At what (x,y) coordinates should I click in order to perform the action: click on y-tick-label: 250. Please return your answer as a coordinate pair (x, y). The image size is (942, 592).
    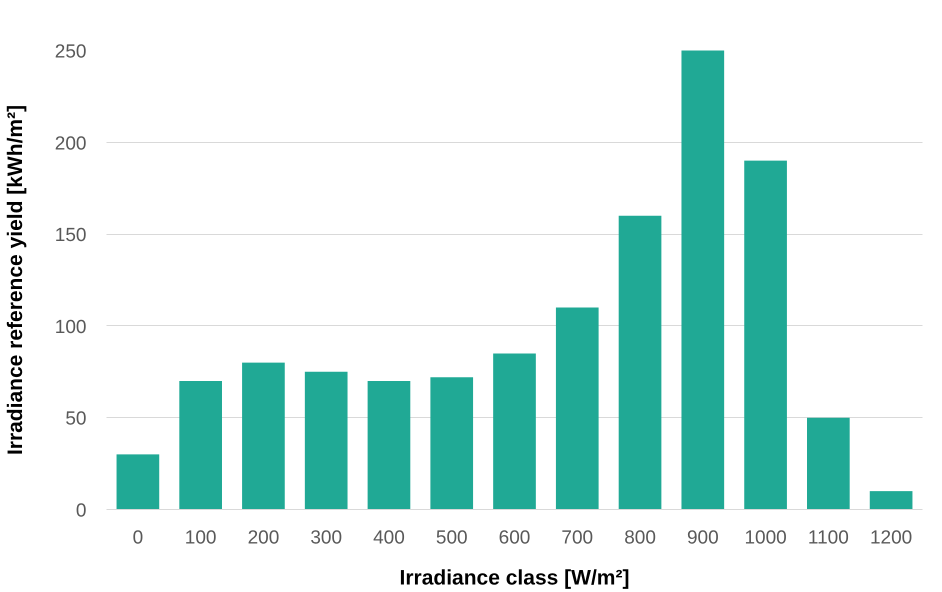
    Looking at the image, I should click on (70, 52).